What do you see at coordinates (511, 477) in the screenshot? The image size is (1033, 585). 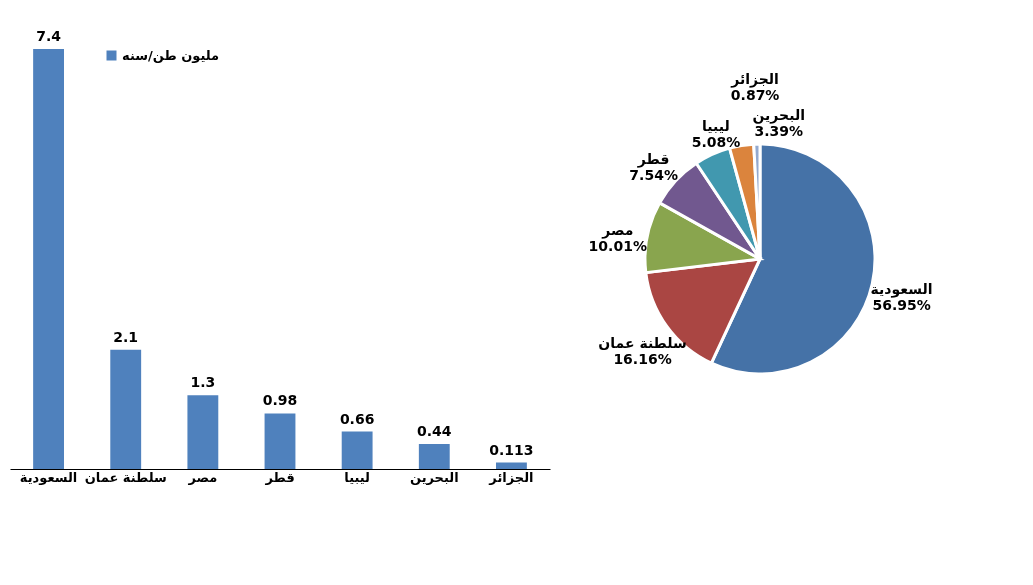 I see `x-tick-label: الجزائر` at bounding box center [511, 477].